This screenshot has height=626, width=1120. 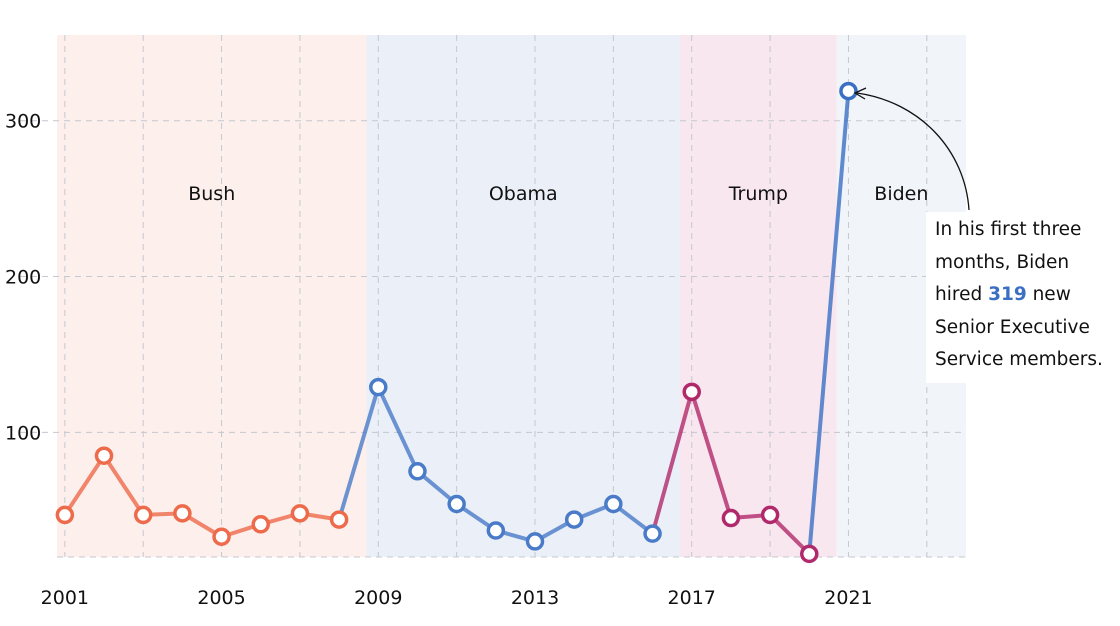 I want to click on data-point-2014, so click(x=574, y=519).